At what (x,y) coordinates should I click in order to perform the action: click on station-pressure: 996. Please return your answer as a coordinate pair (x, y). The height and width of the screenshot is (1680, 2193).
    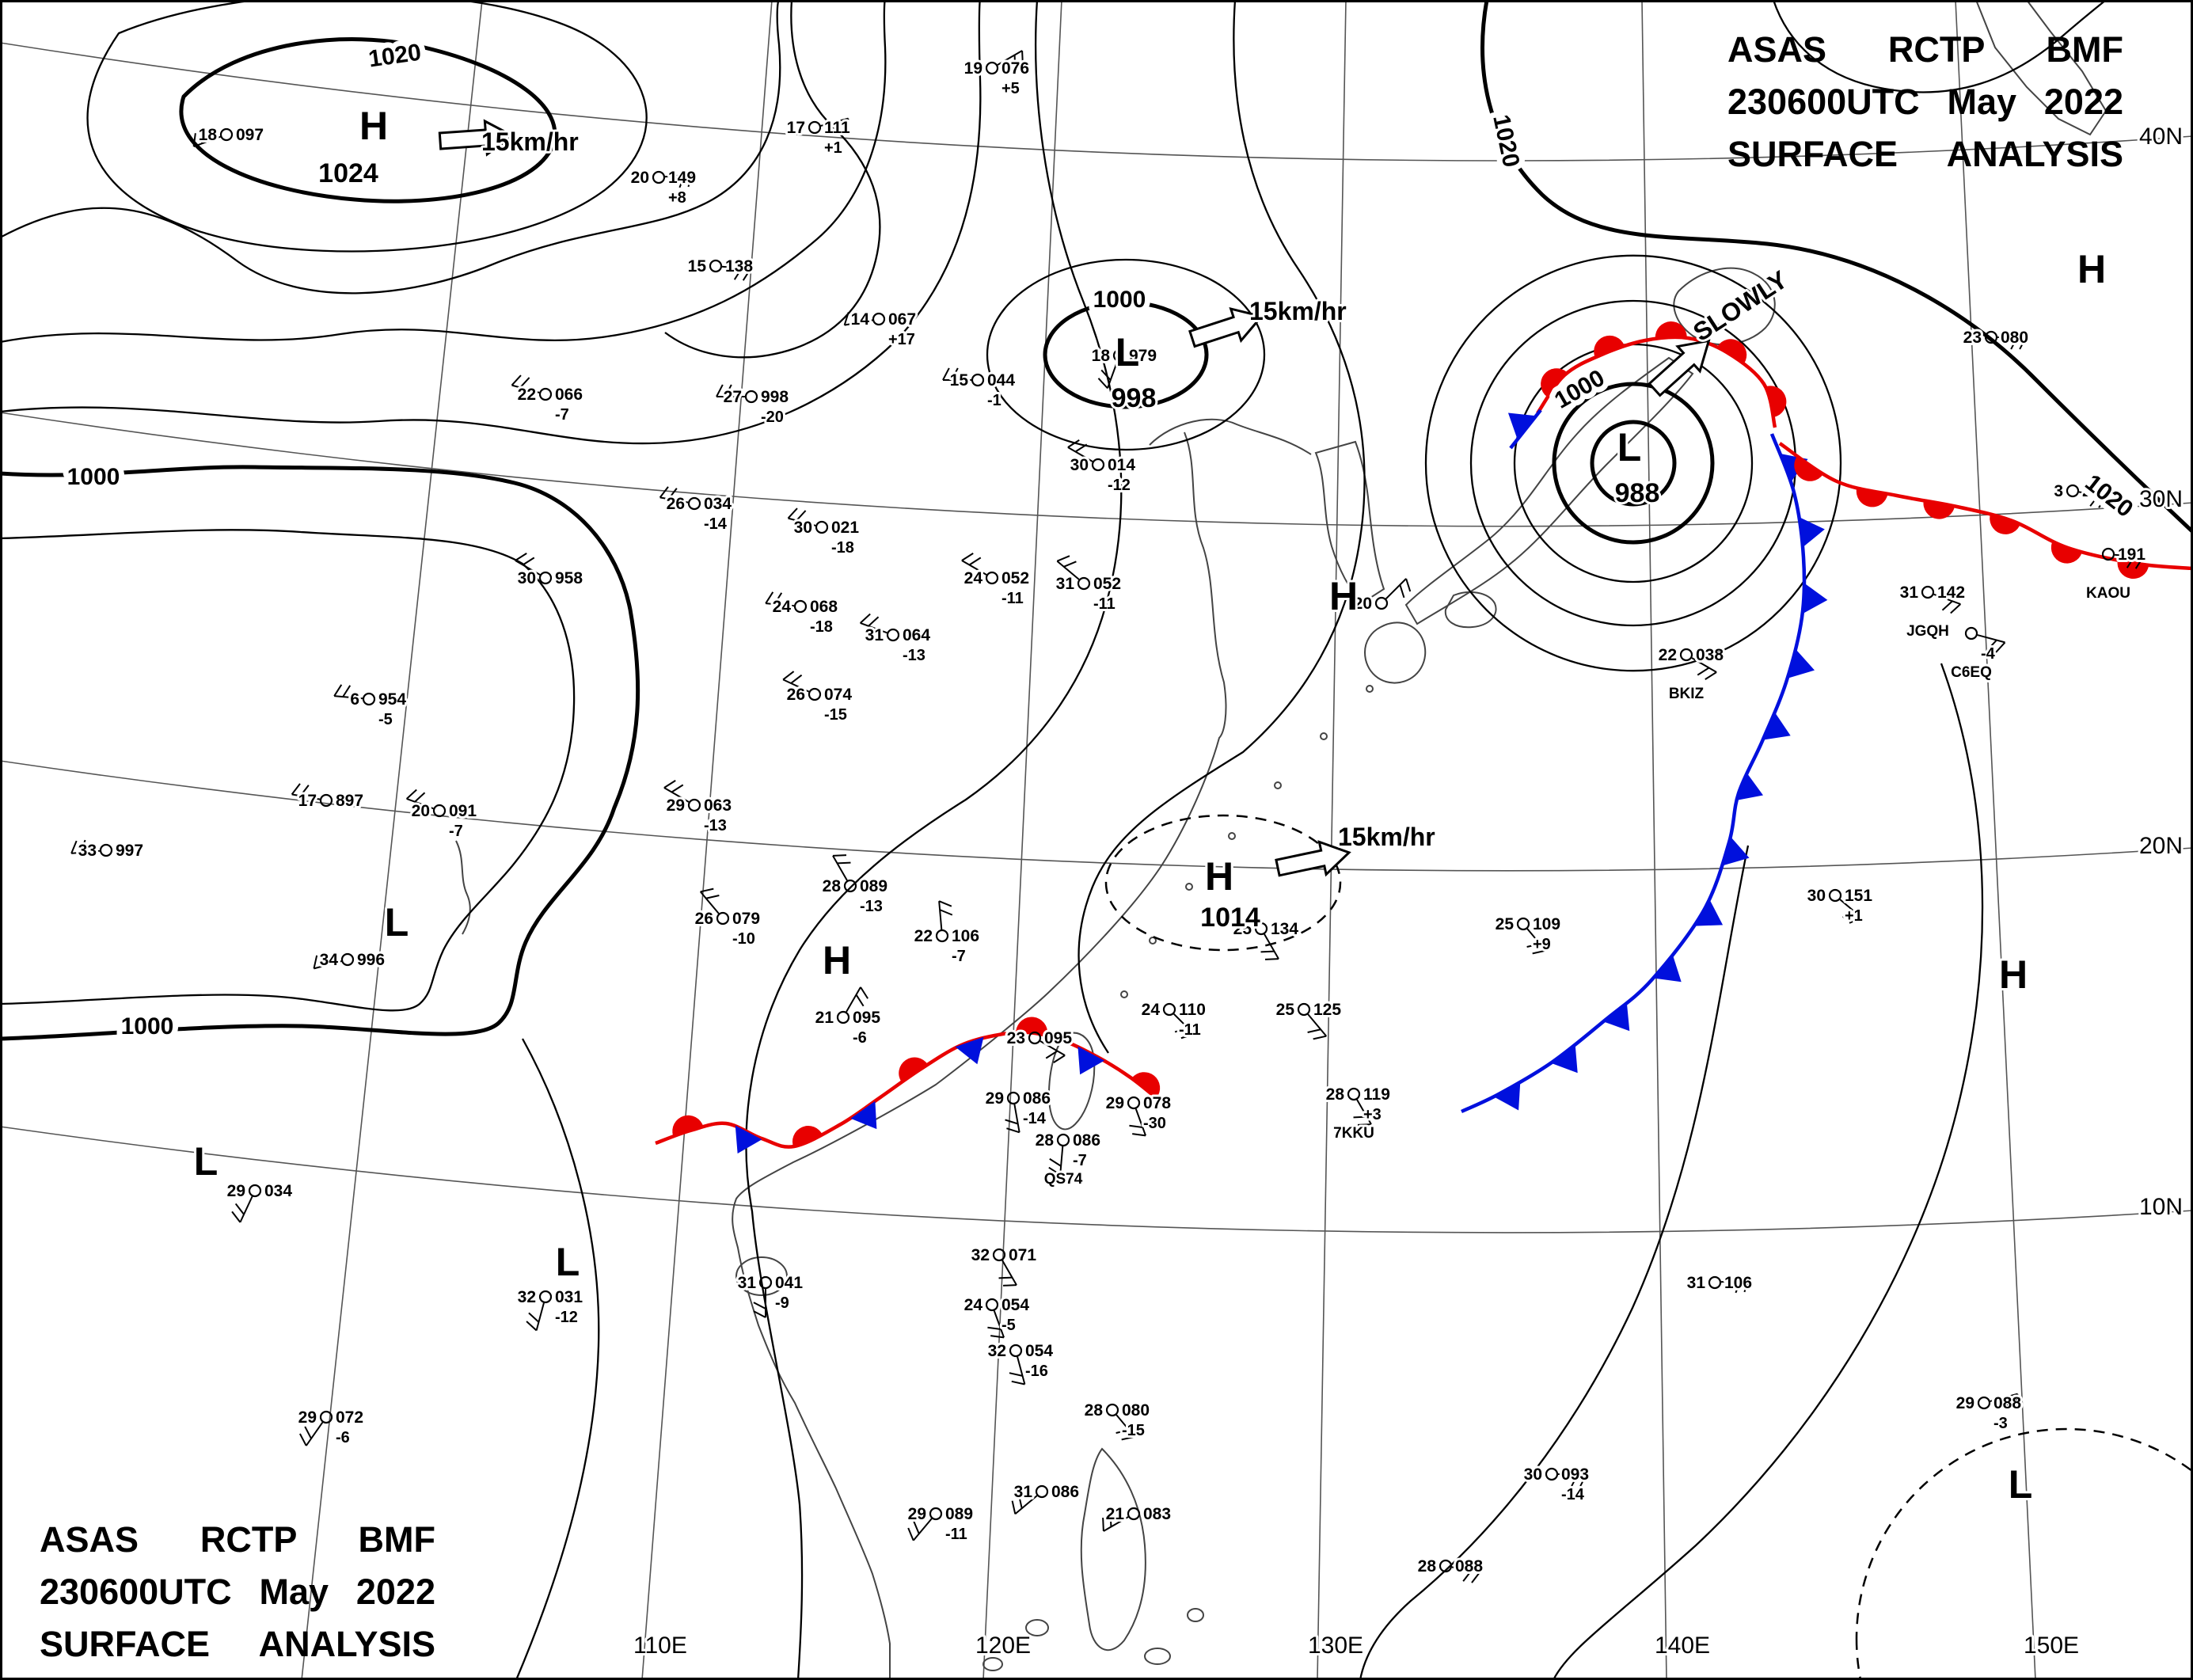
    Looking at the image, I should click on (371, 960).